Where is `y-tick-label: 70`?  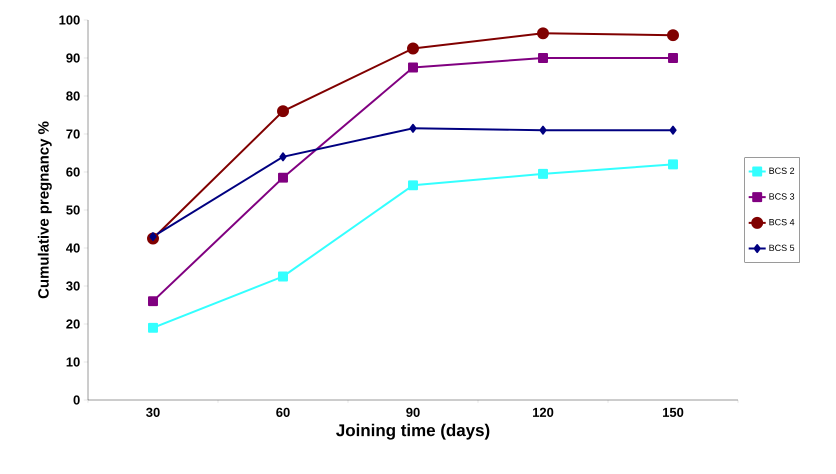 y-tick-label: 70 is located at coordinates (73, 134).